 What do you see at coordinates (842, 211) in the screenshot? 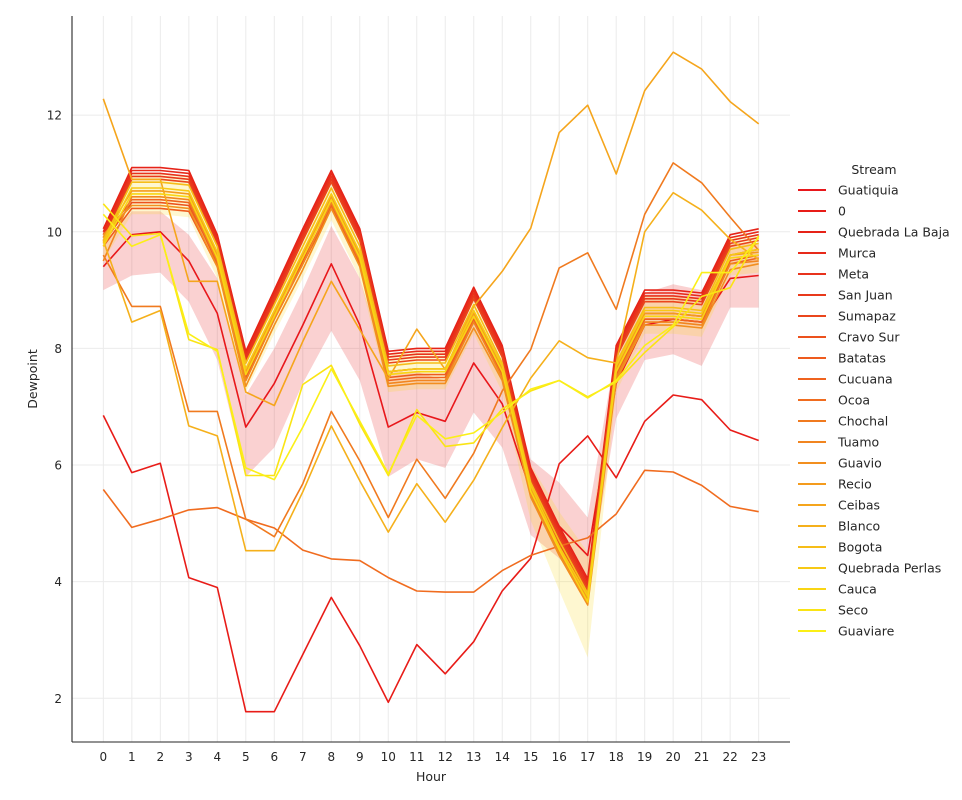
I see `legend-label: 0` at bounding box center [842, 211].